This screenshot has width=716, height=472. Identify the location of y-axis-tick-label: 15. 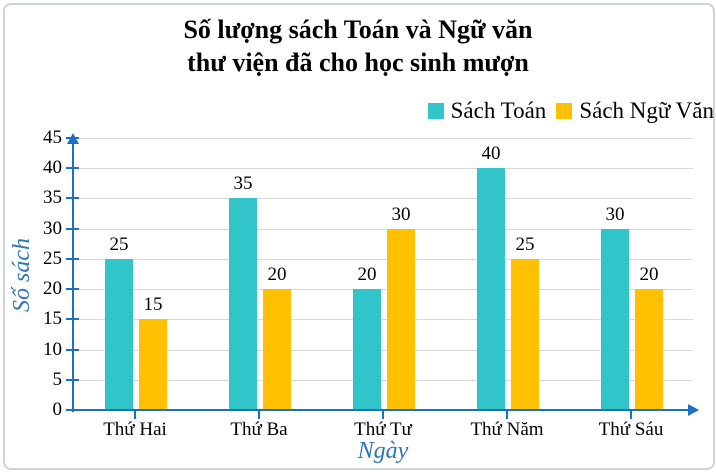
(52, 319).